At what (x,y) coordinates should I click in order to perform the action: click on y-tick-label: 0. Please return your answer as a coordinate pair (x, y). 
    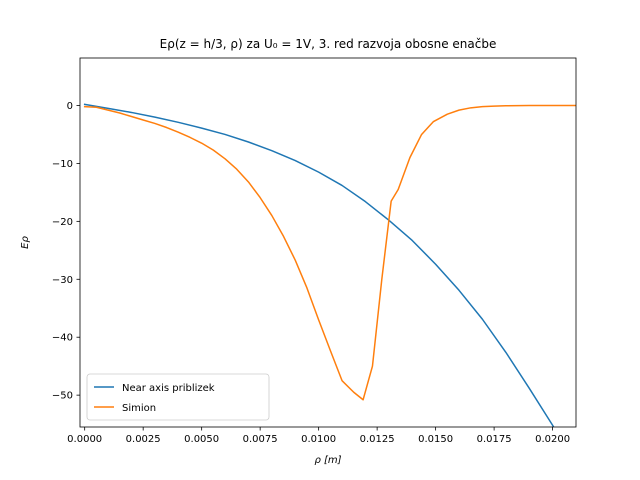
    Looking at the image, I should click on (70, 106).